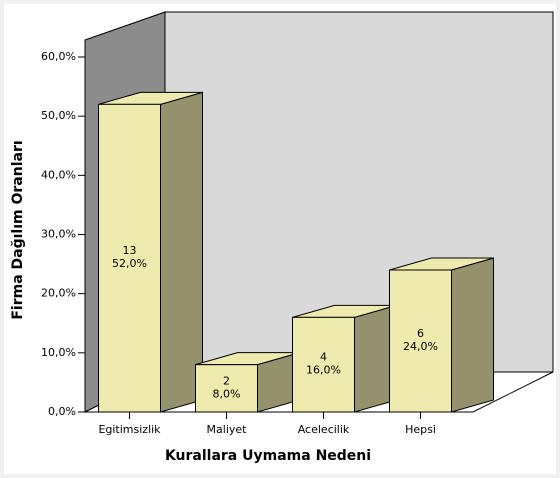 The width and height of the screenshot is (560, 478). I want to click on value-label: 24,0%, so click(420, 346).